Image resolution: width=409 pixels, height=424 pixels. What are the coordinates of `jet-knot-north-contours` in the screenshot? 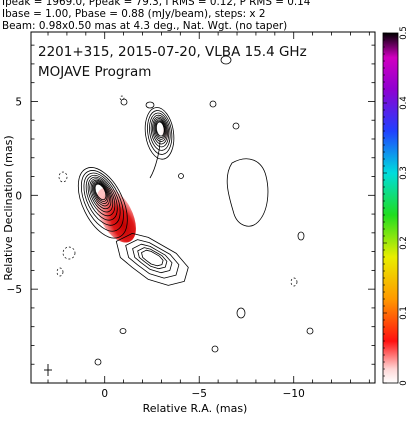 It's located at (159, 143).